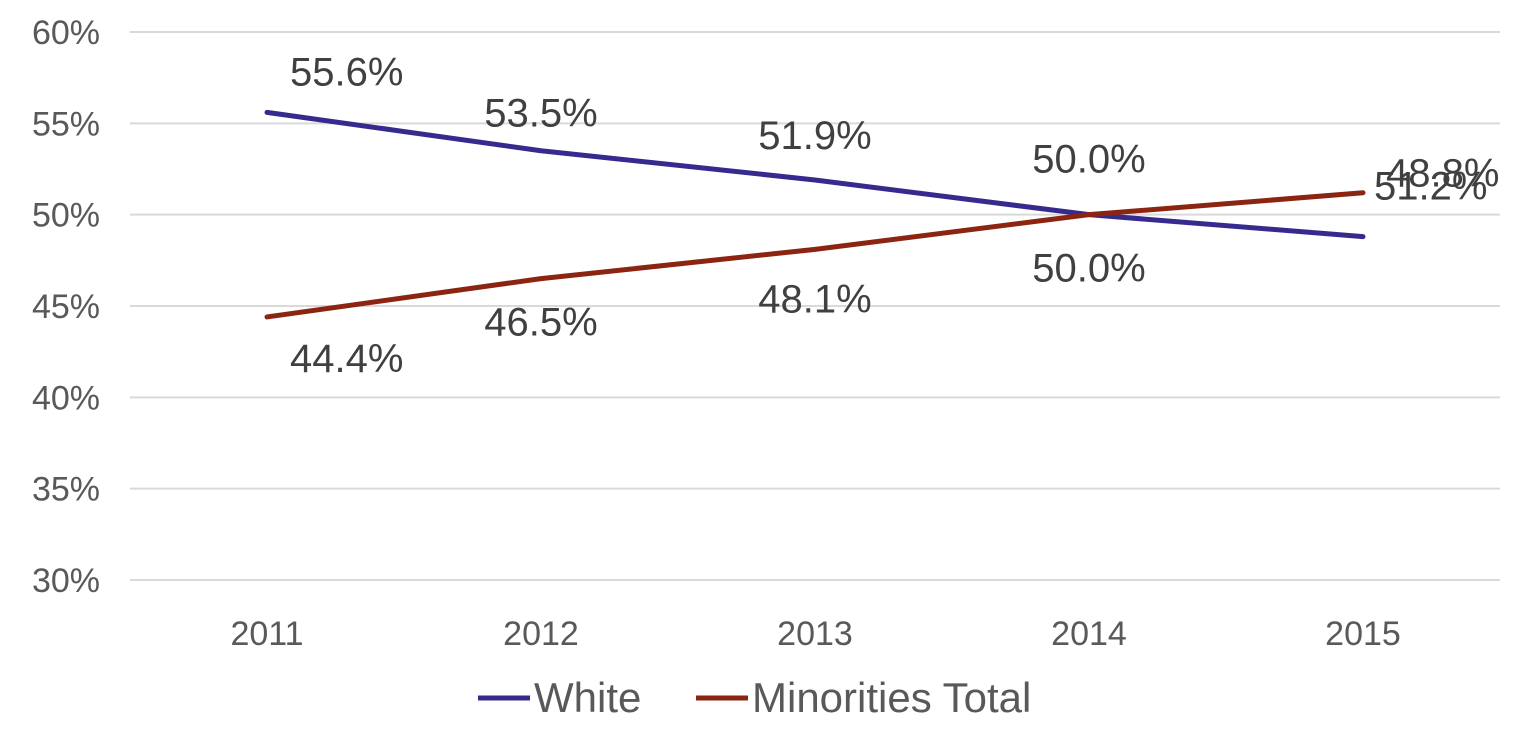 The width and height of the screenshot is (1523, 731). What do you see at coordinates (66, 581) in the screenshot?
I see `y-tick-label: 30%` at bounding box center [66, 581].